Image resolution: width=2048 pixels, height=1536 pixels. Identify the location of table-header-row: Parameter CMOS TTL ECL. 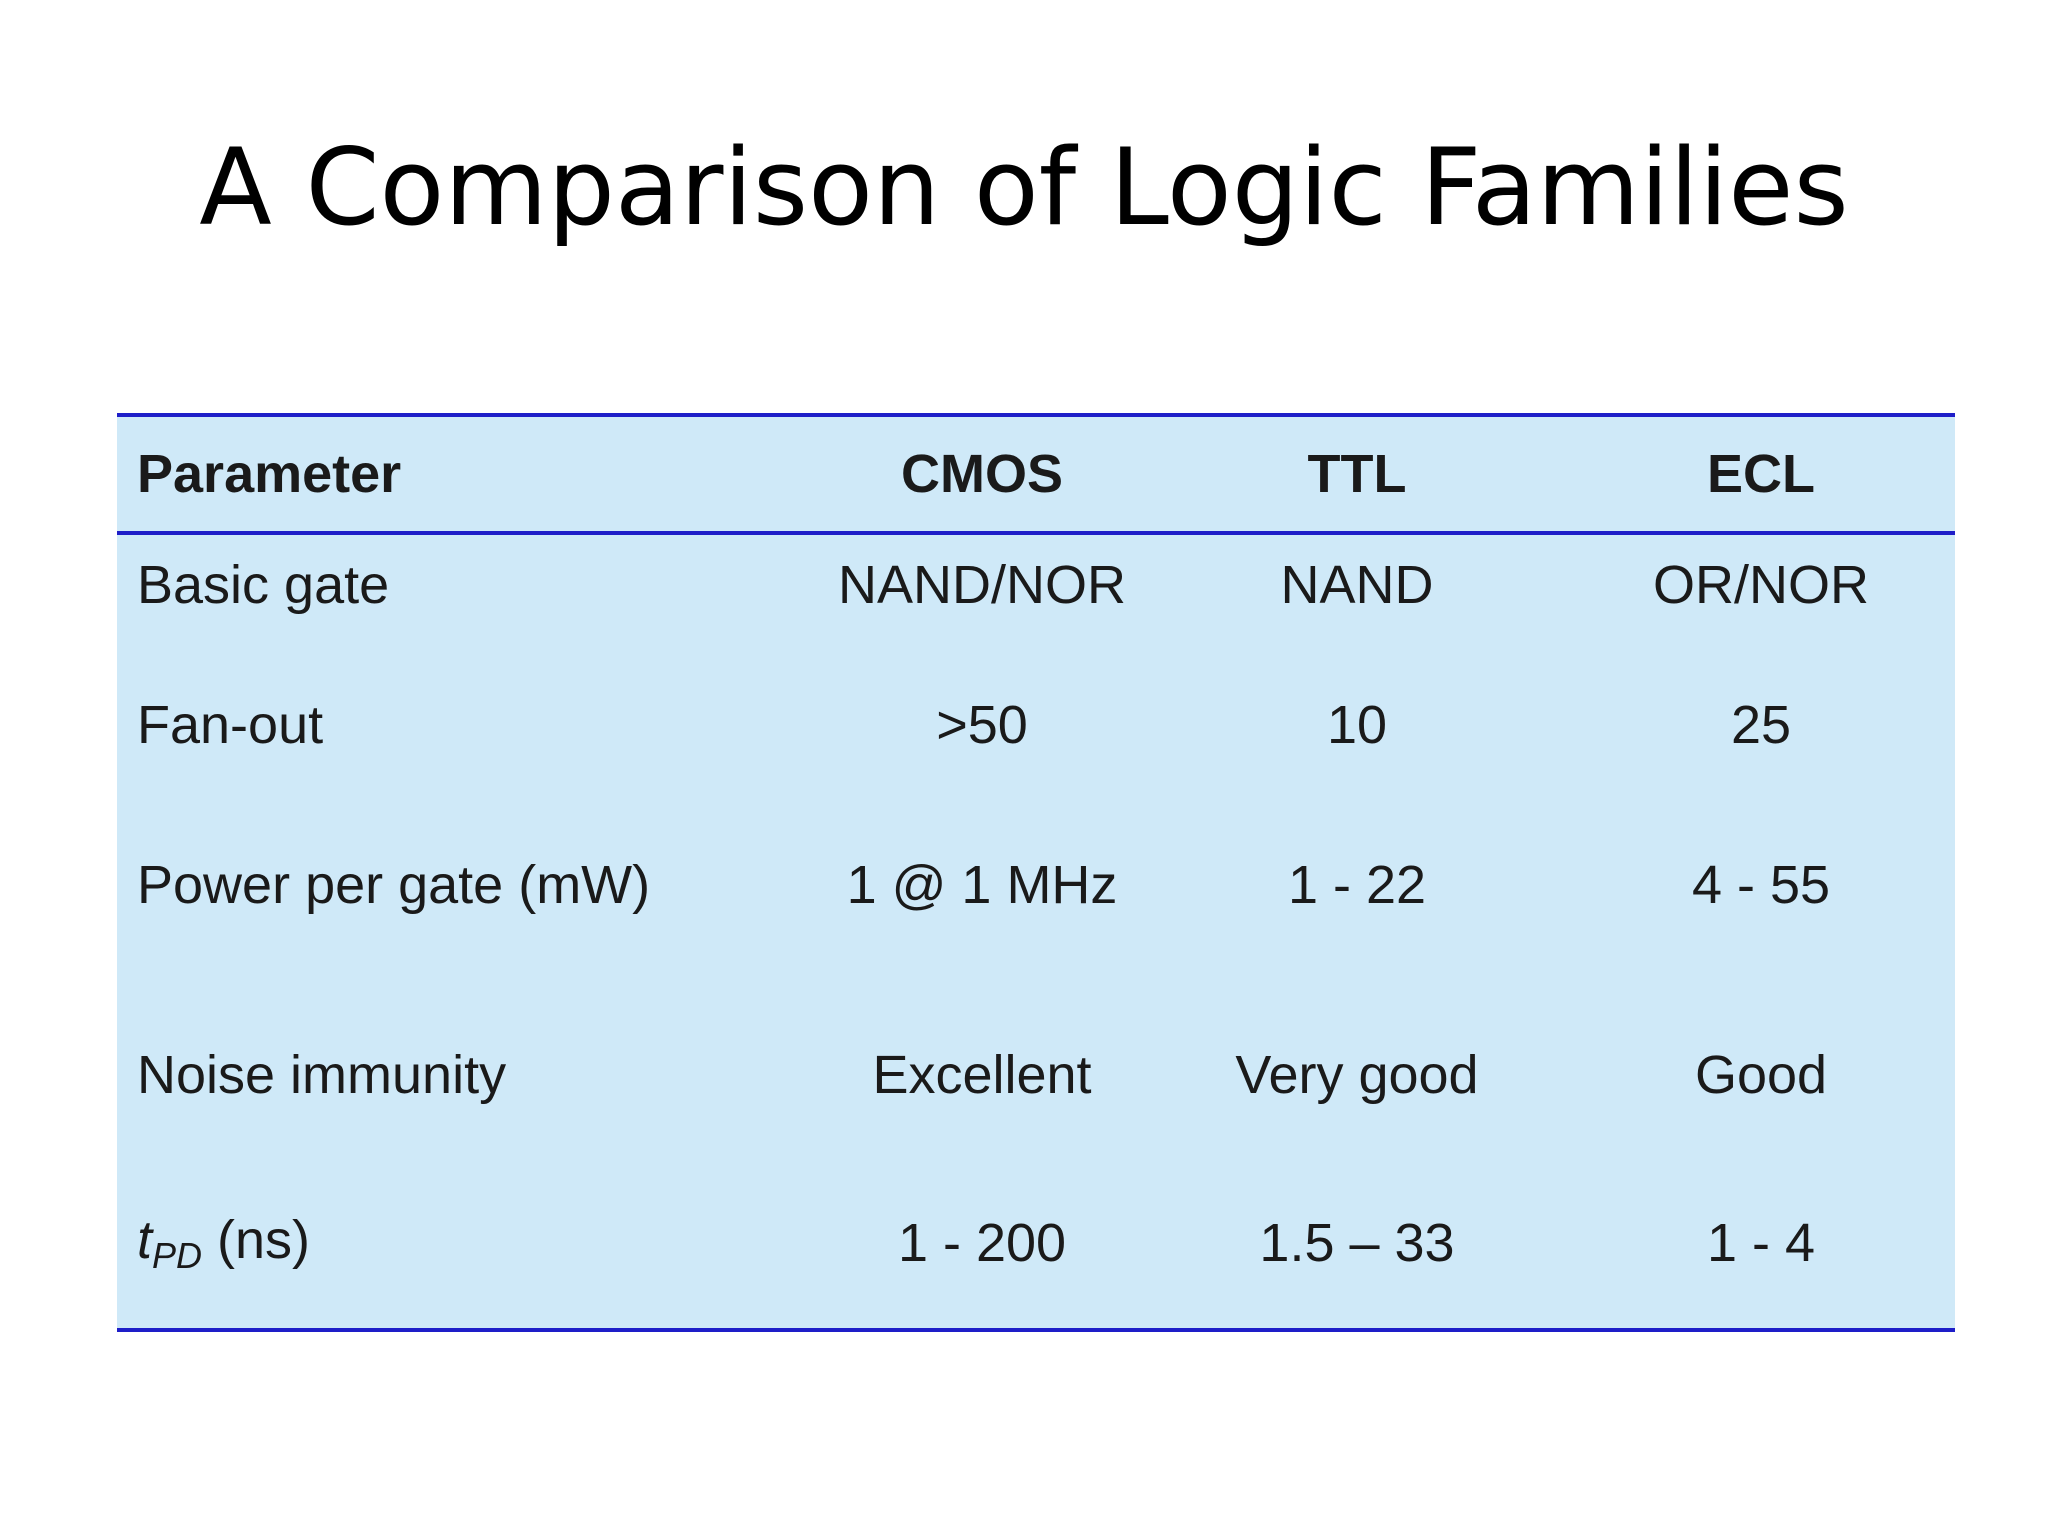
(1036, 476).